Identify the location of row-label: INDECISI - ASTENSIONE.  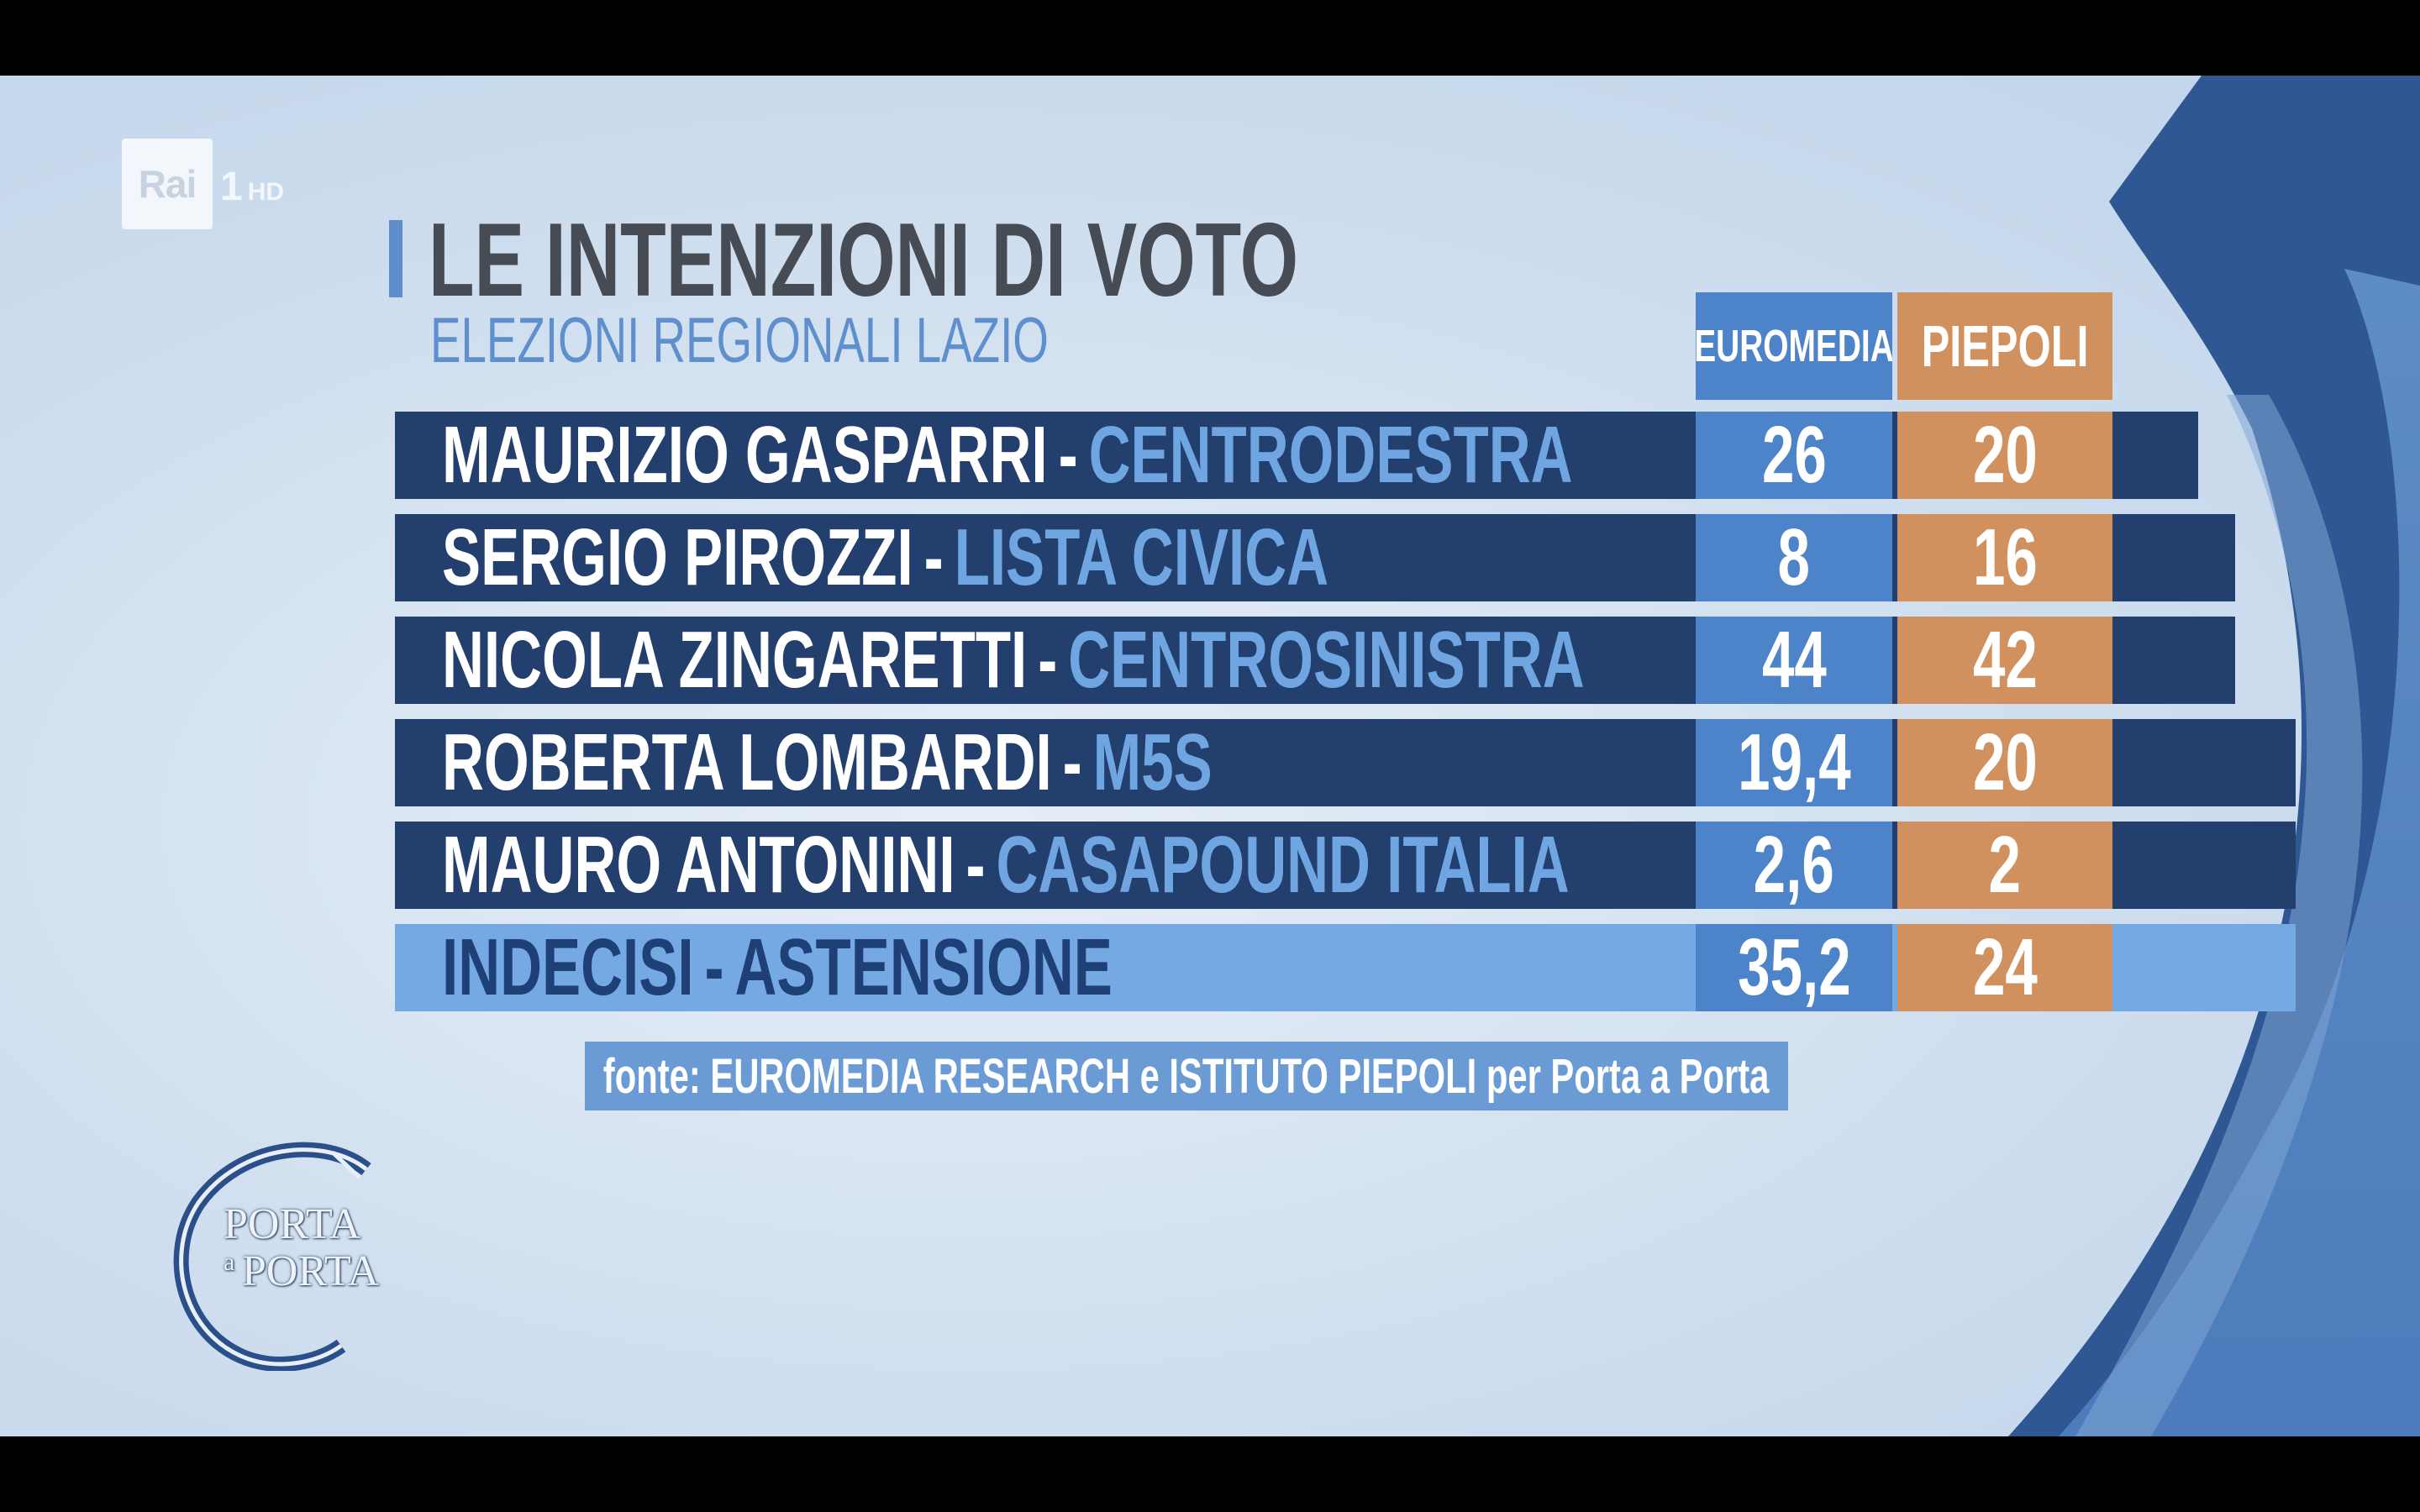
(778, 967).